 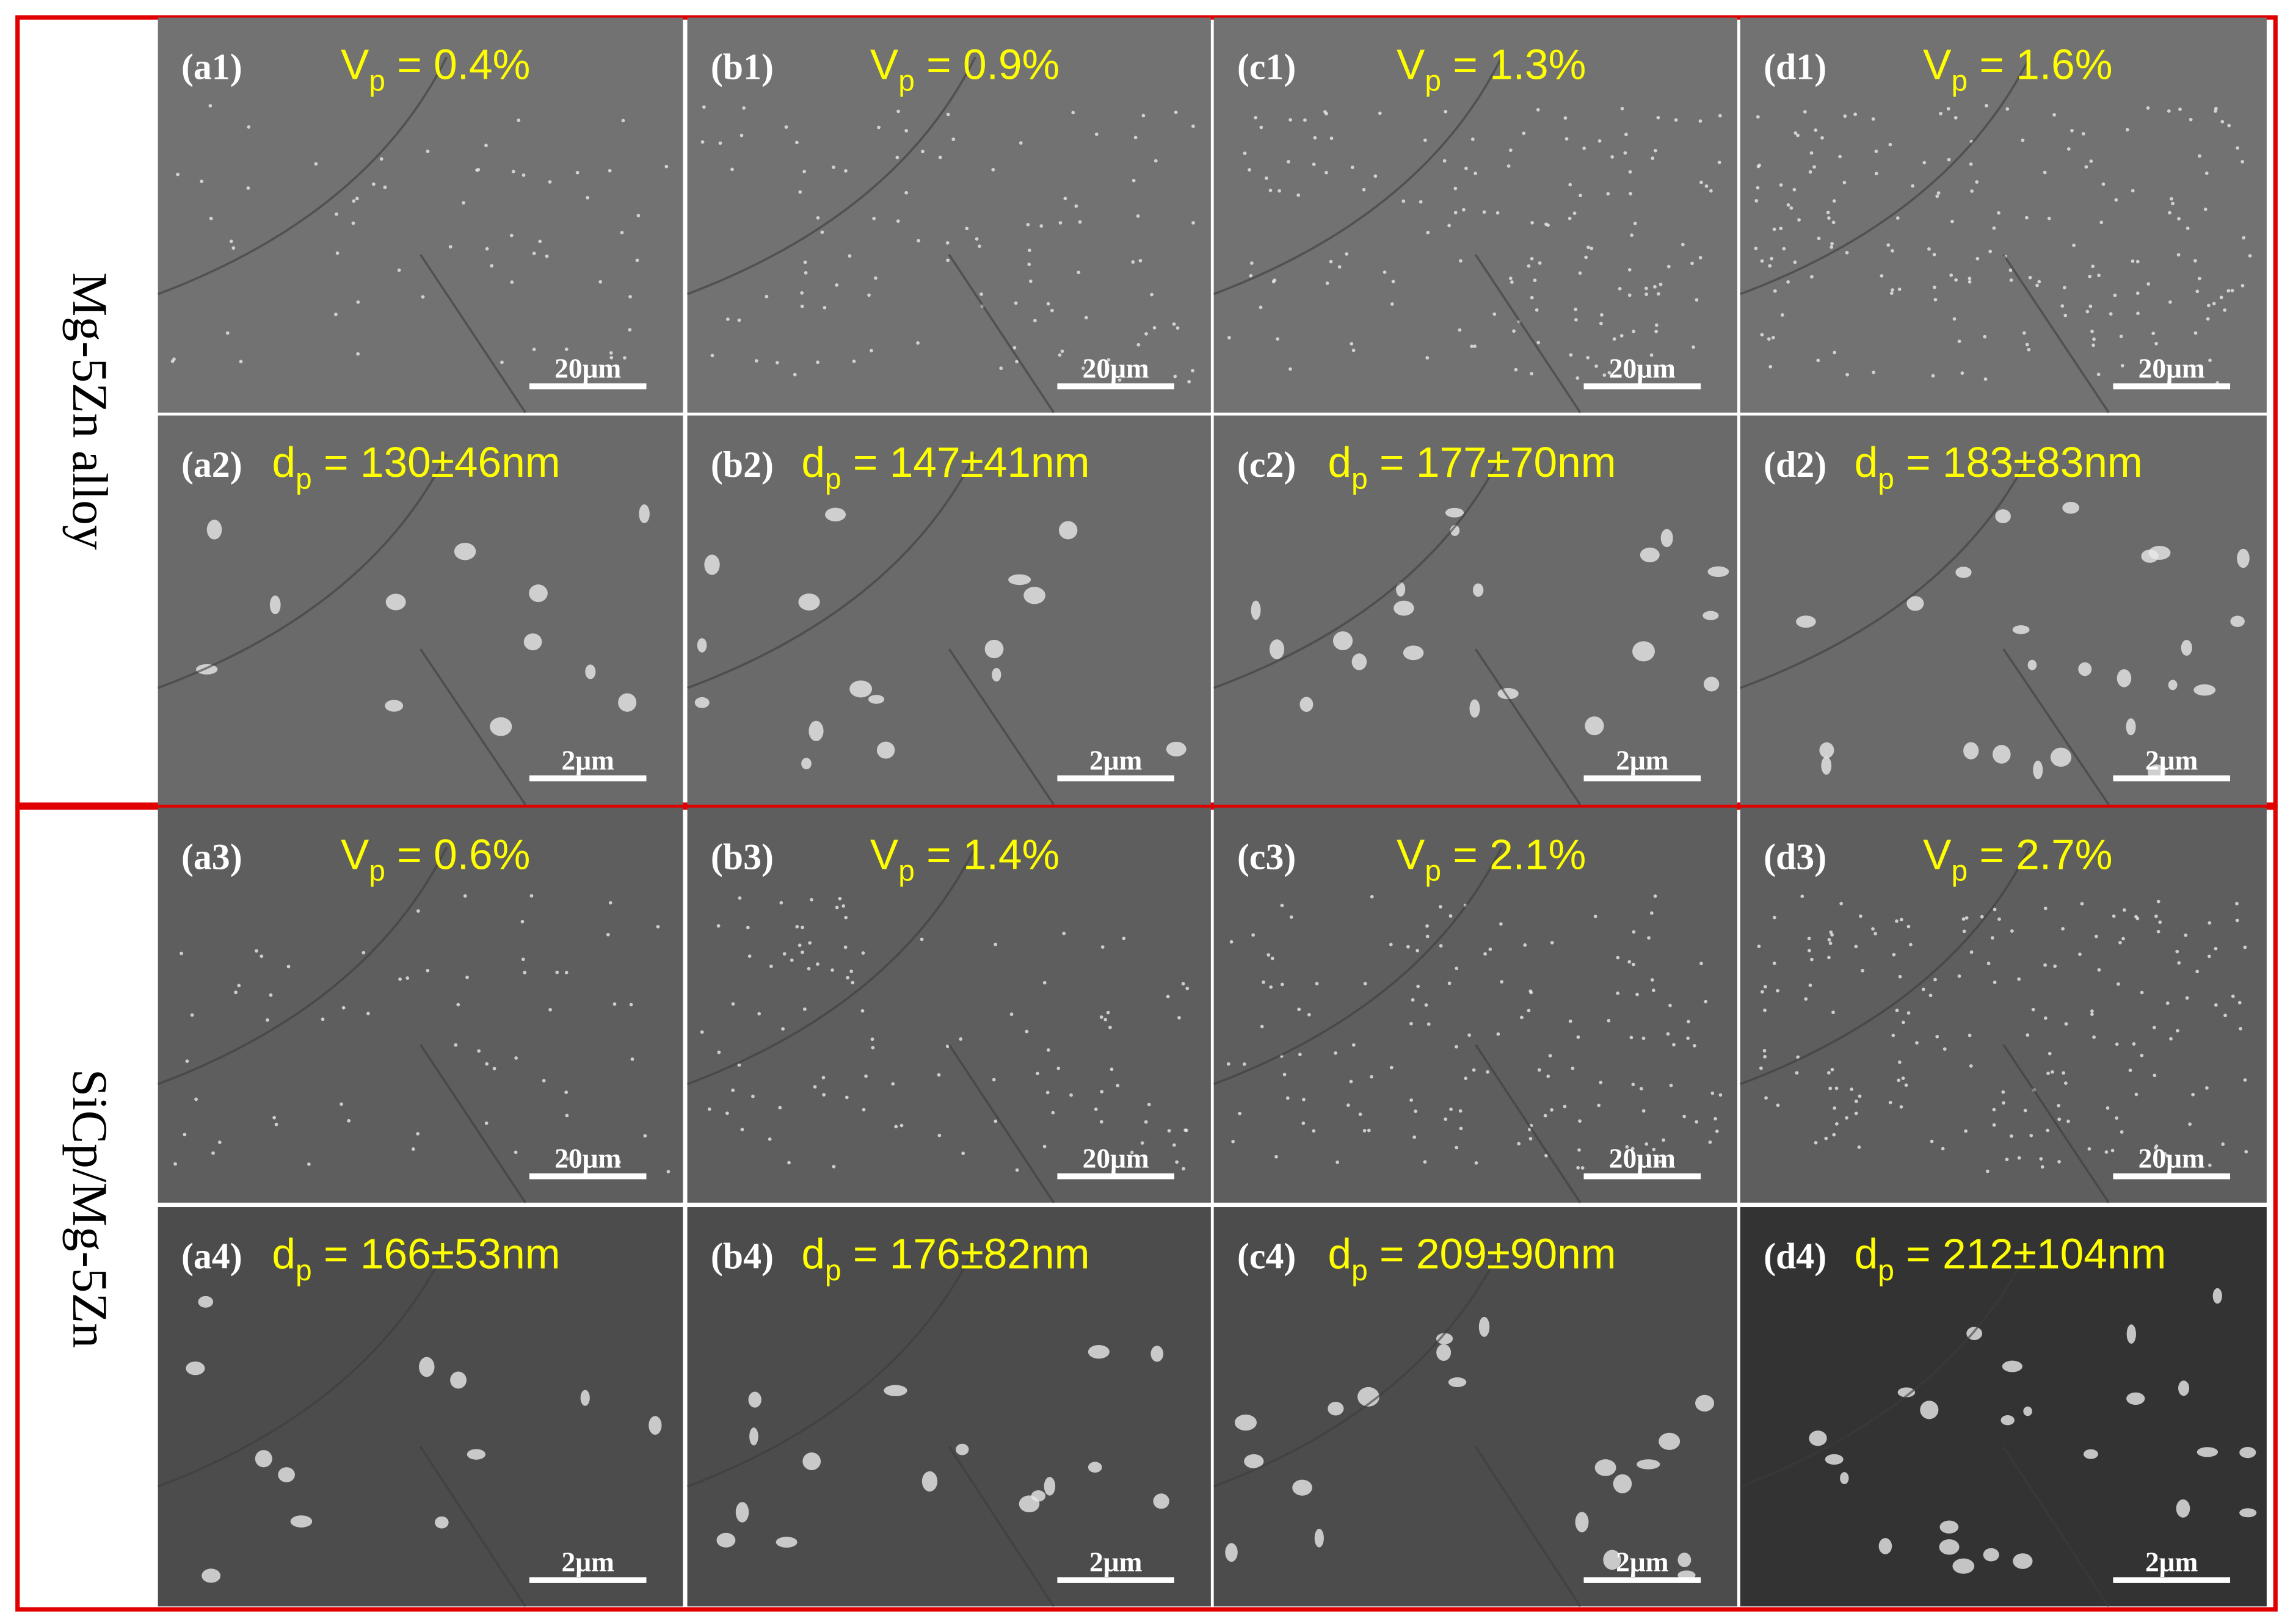 What do you see at coordinates (743, 66) in the screenshot?
I see `panel-label: (b1)` at bounding box center [743, 66].